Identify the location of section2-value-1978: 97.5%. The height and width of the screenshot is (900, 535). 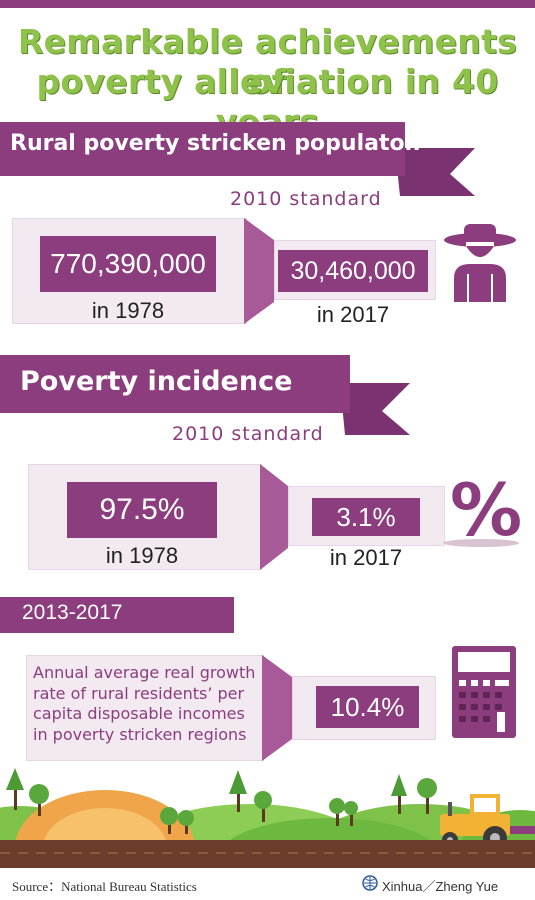
(142, 510).